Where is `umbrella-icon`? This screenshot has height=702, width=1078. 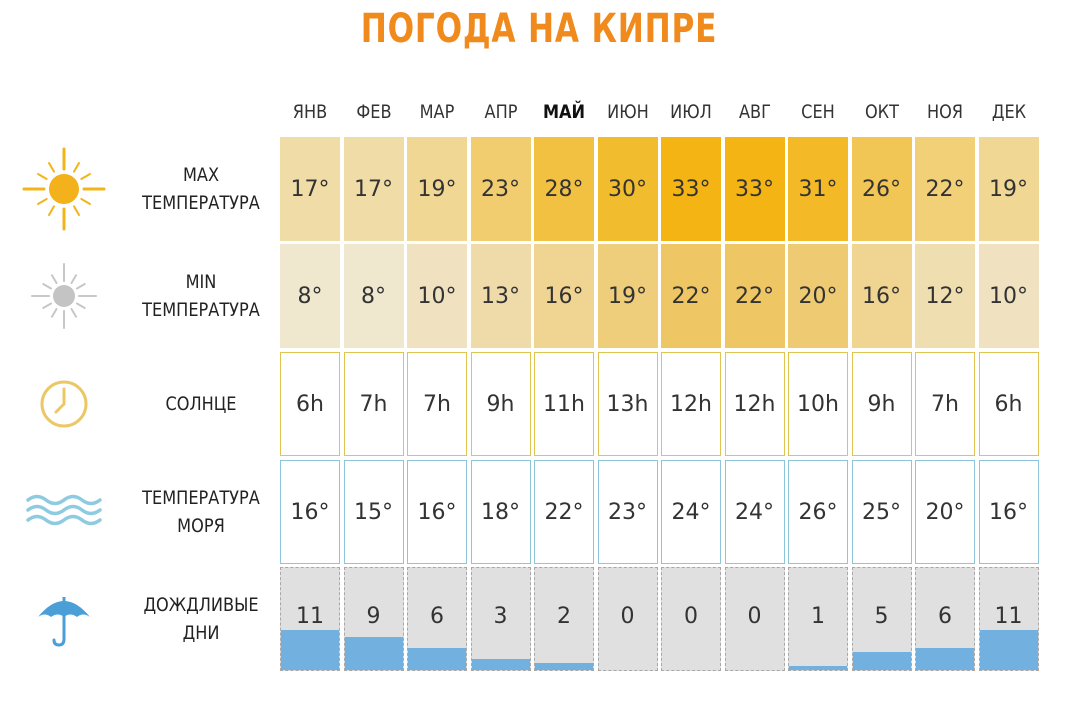
umbrella-icon is located at coordinates (64, 621).